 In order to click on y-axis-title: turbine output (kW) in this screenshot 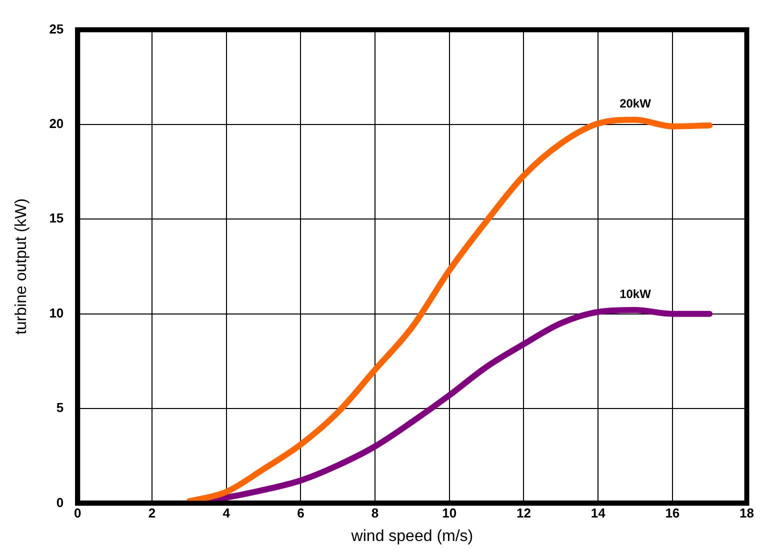, I will do `click(21, 266)`.